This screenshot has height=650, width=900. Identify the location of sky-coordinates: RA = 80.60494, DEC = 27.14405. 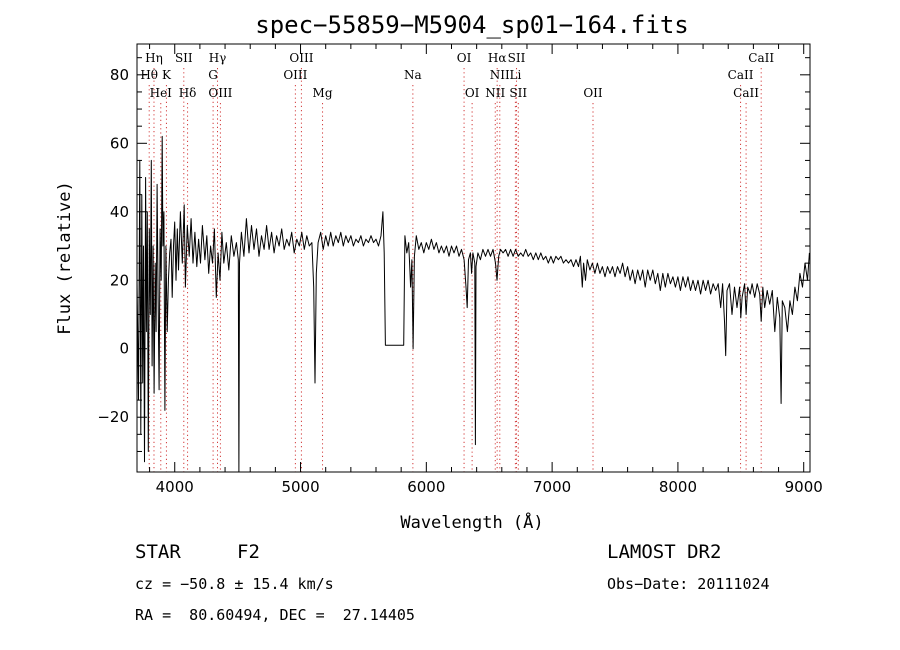
(275, 615).